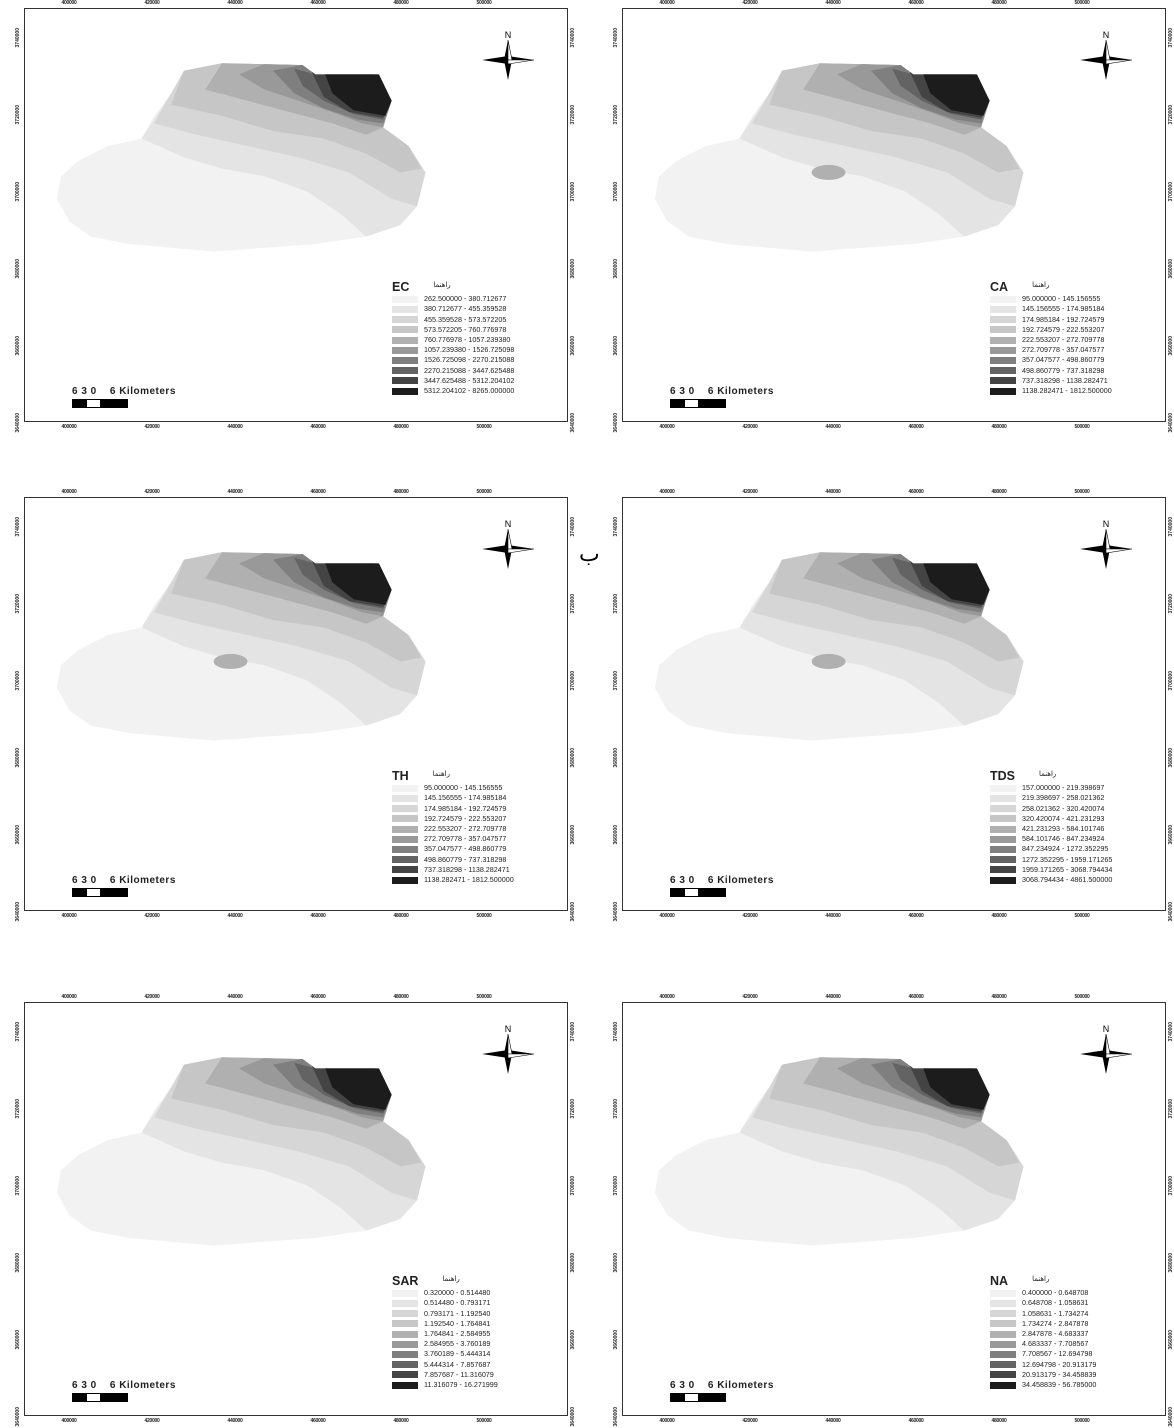  Describe the element at coordinates (453, 287) in the screenshot. I see `legend-header: EC راهنما` at that location.